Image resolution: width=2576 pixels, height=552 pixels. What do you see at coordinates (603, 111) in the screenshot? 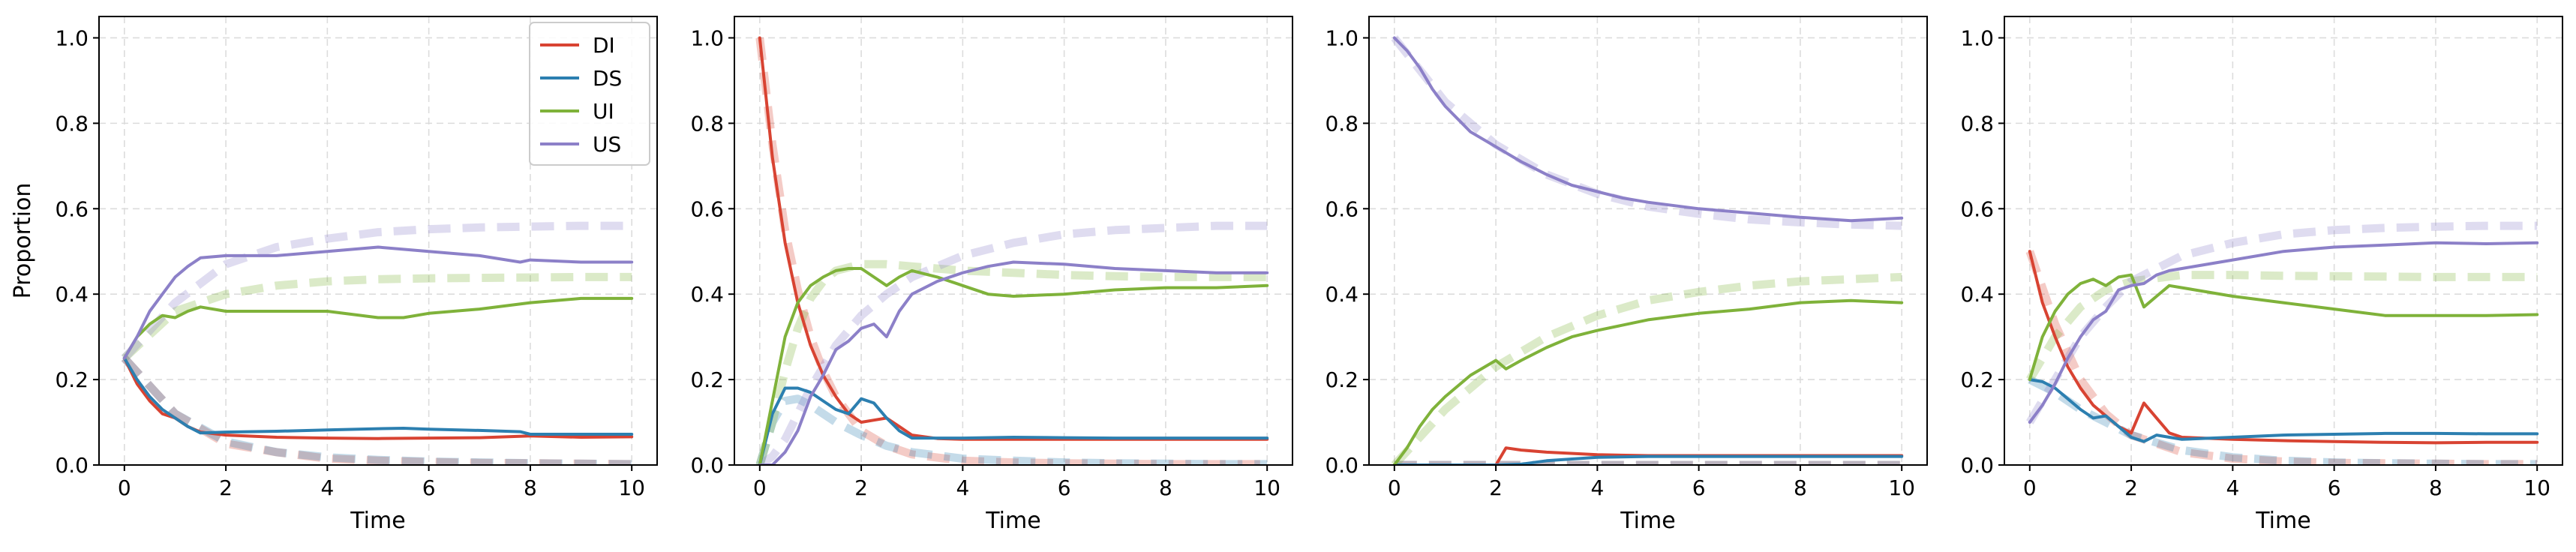
I see `legend-label-ui: UI` at bounding box center [603, 111].